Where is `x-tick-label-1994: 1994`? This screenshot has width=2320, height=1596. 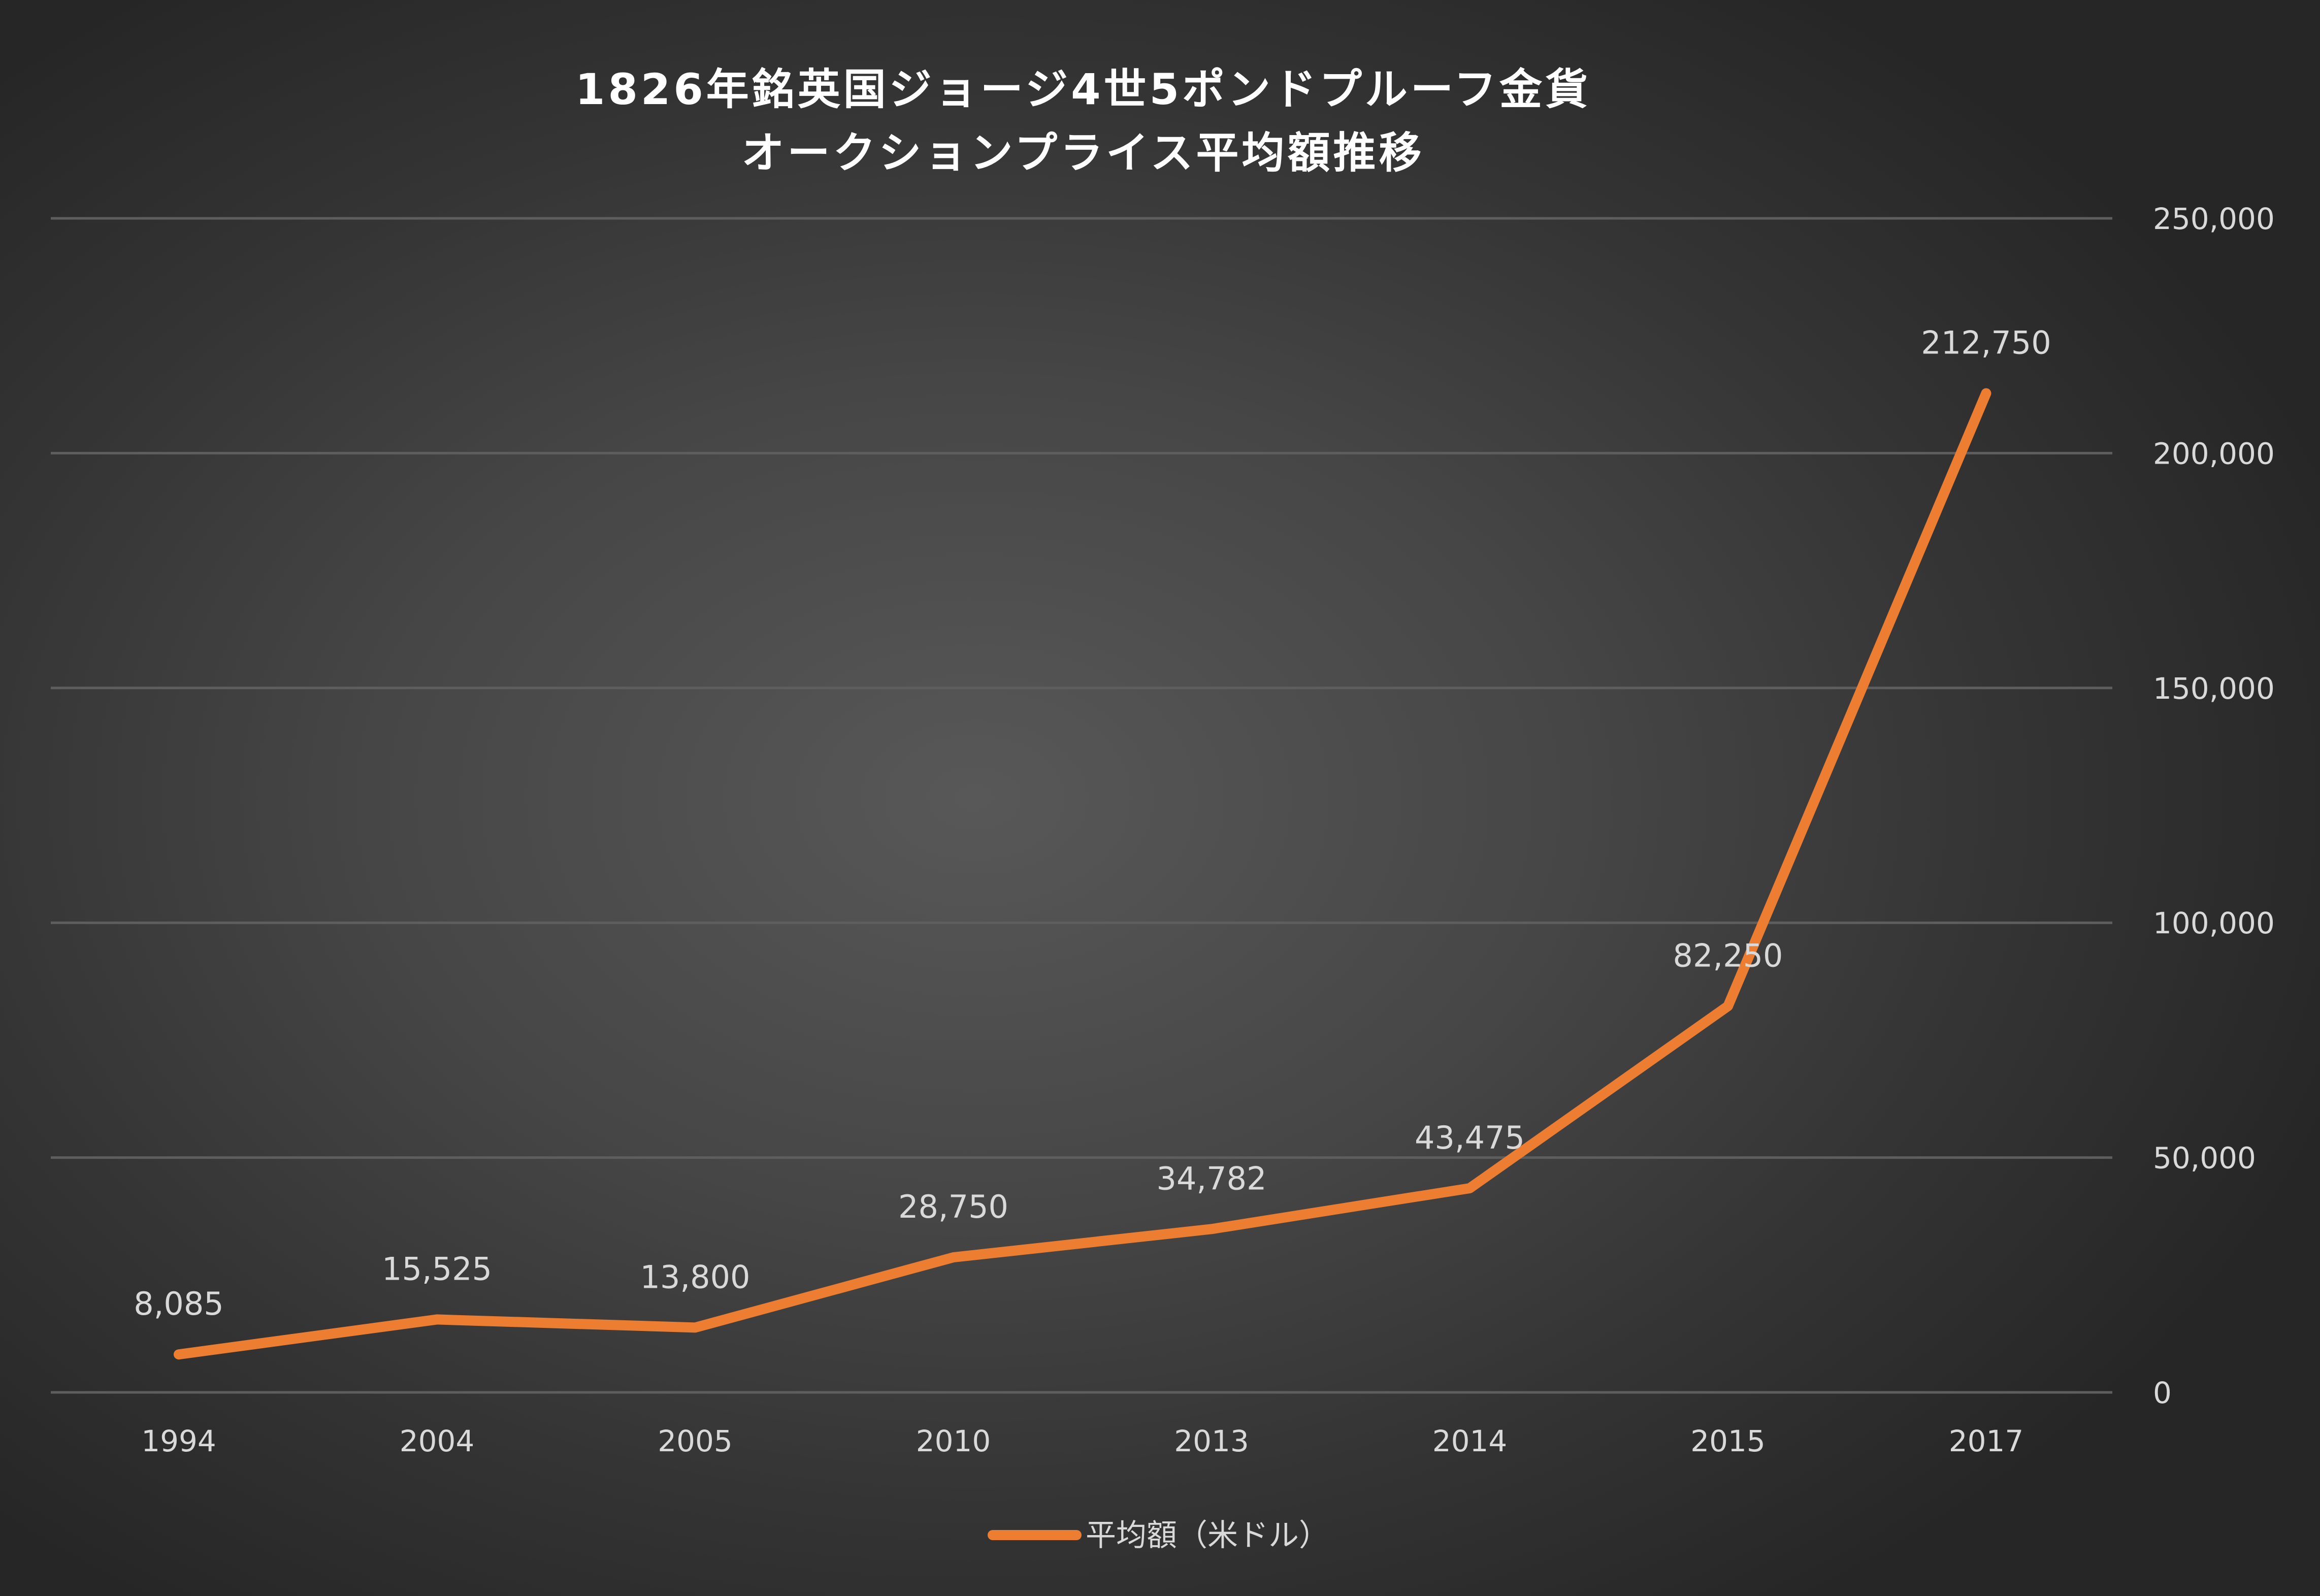 x-tick-label-1994: 1994 is located at coordinates (178, 1441).